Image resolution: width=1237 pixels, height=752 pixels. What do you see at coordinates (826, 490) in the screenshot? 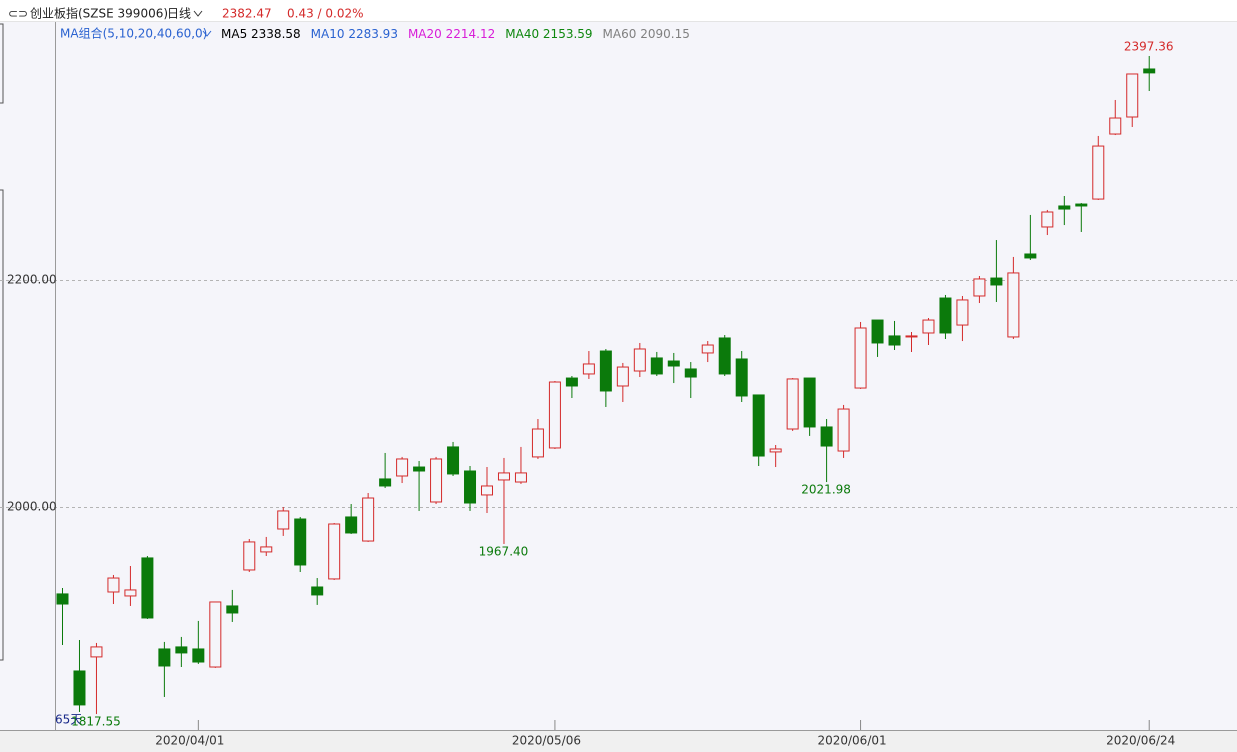
I see `extreme-label: 2021.98` at bounding box center [826, 490].